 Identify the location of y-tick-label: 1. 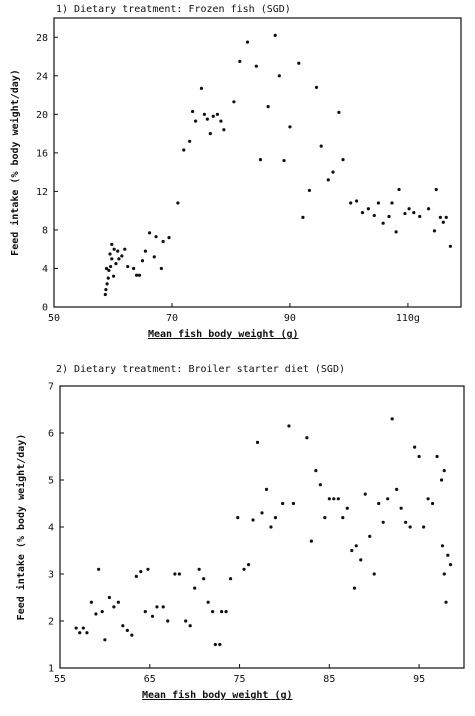
(51, 669).